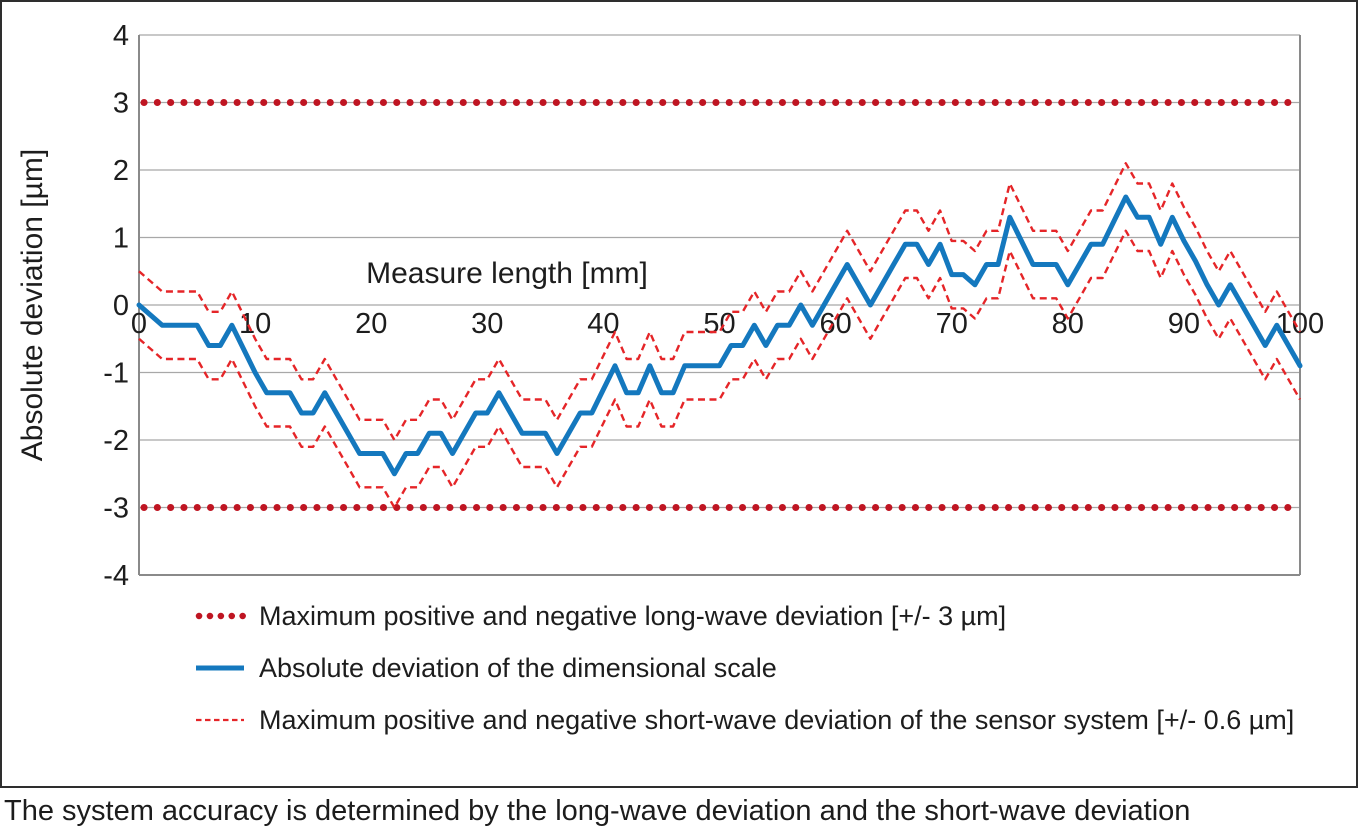 The height and width of the screenshot is (834, 1358). I want to click on y-tick-label: 0, so click(121, 306).